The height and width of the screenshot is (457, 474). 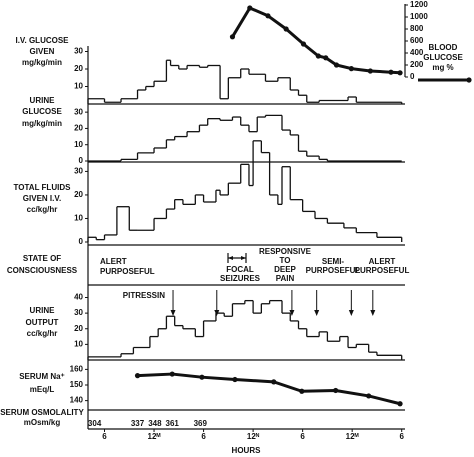 I want to click on y-tick-label: 40, so click(x=78, y=297).